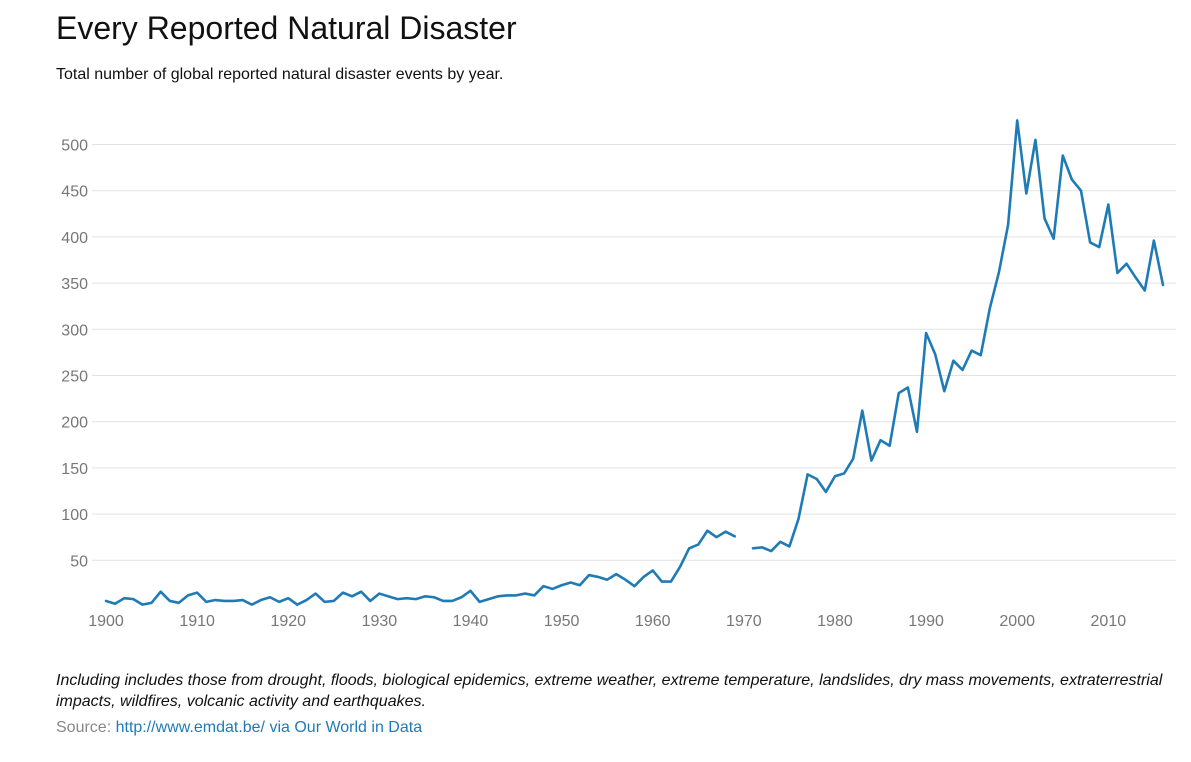 The height and width of the screenshot is (762, 1191). Describe the element at coordinates (1109, 621) in the screenshot. I see `x-tick-label: 2010` at that location.